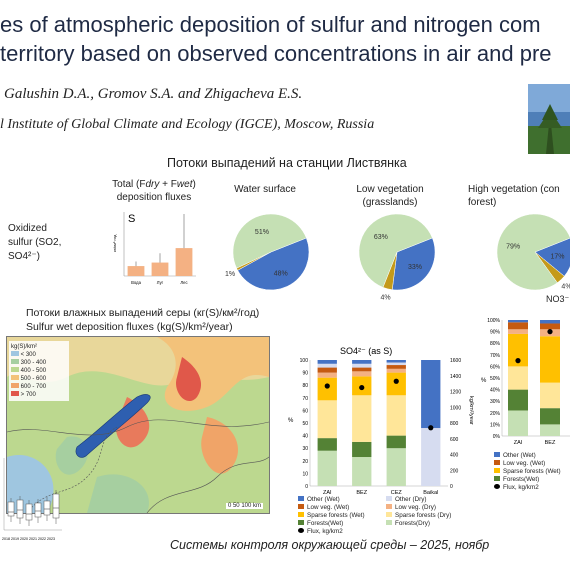 This screenshot has width=570, height=570. Describe the element at coordinates (513, 247) in the screenshot. I see `pie-slice-label: 79%` at that location.